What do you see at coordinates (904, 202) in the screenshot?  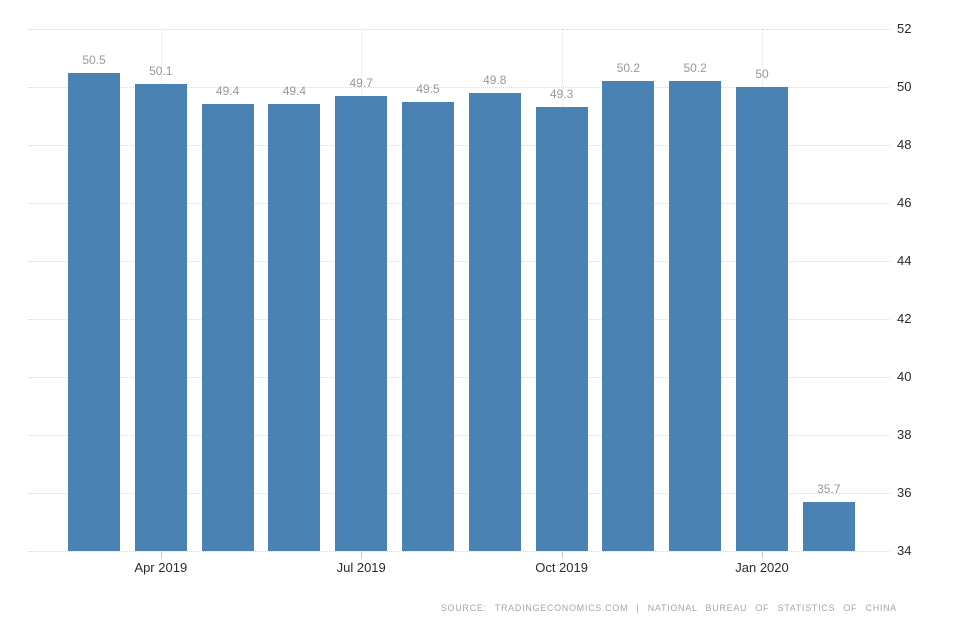 I see `y-axis-tick-label: 46` at bounding box center [904, 202].